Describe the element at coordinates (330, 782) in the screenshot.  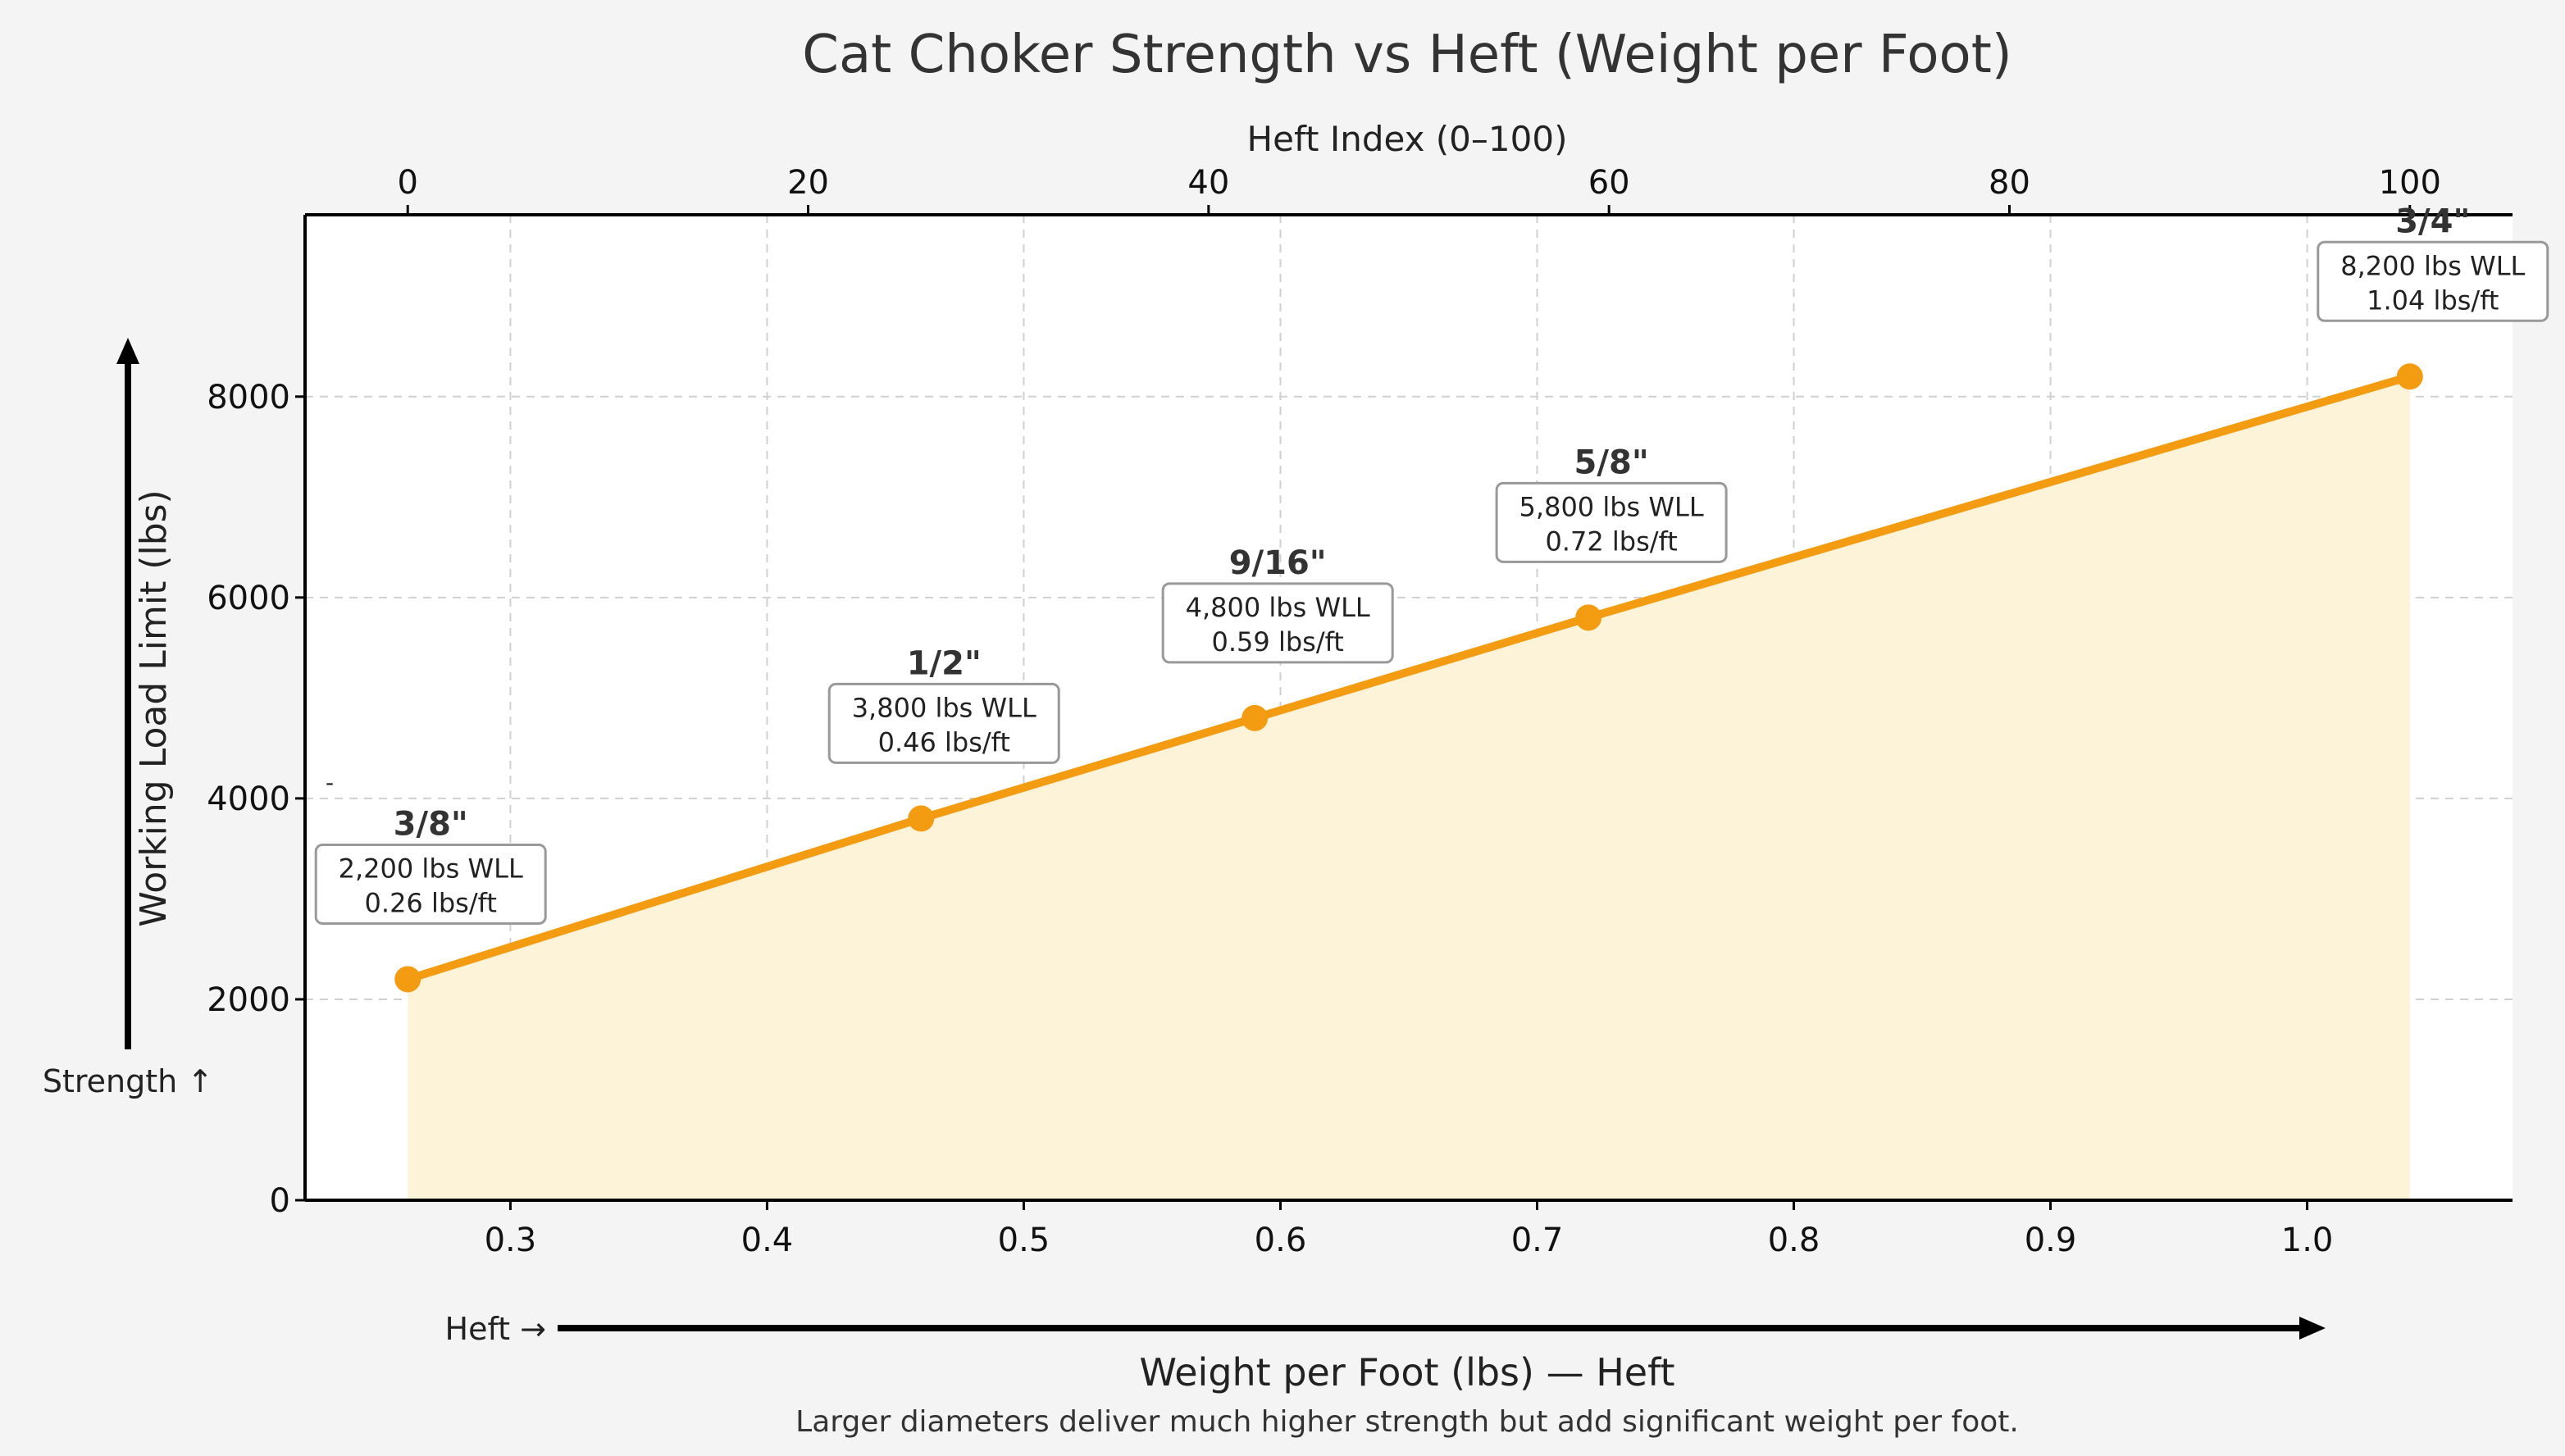
I see `stray-mark: -` at that location.